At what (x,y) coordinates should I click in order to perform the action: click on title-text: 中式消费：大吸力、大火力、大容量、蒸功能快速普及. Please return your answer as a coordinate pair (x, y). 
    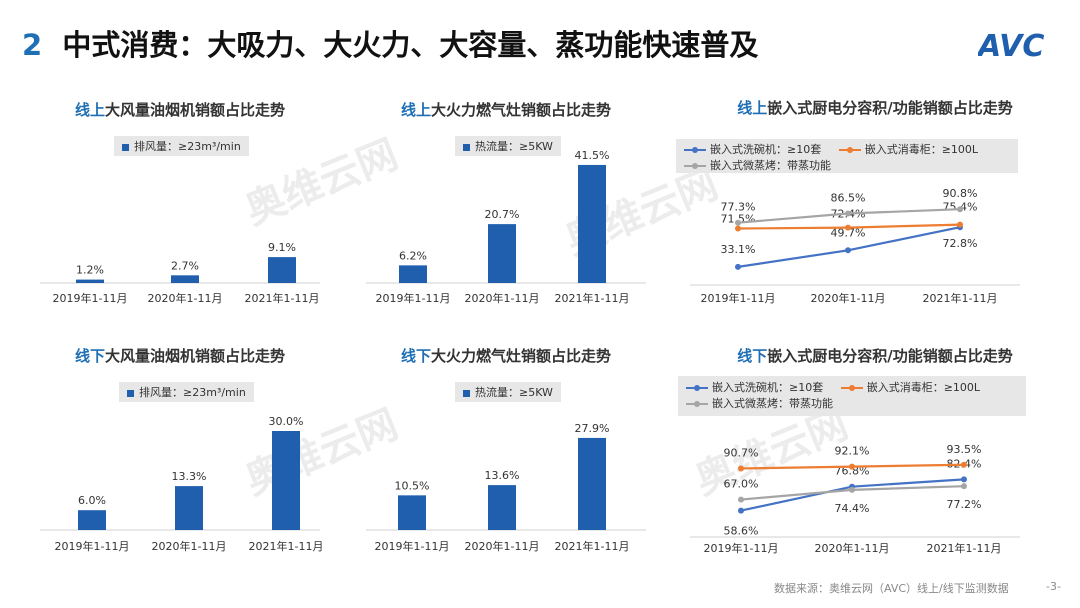
    Looking at the image, I should click on (410, 45).